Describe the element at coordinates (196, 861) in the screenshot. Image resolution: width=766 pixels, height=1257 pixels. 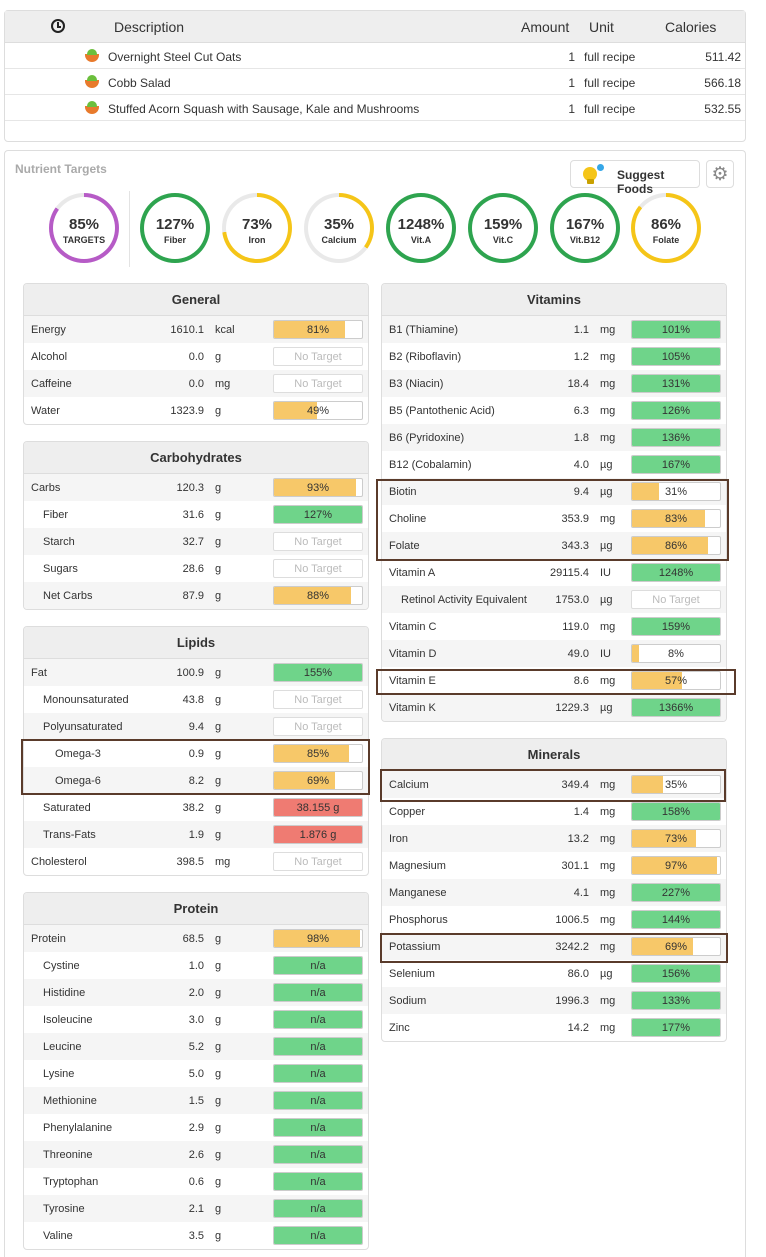
I see `nutrient-row-cholesterol: Cholesterol 398.5 mg No Target` at that location.